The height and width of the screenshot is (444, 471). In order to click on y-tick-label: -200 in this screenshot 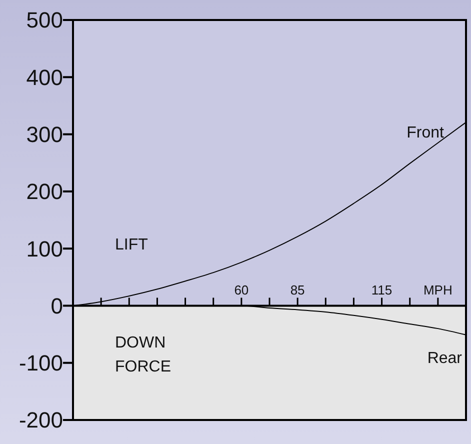, I will do `click(40, 420)`.